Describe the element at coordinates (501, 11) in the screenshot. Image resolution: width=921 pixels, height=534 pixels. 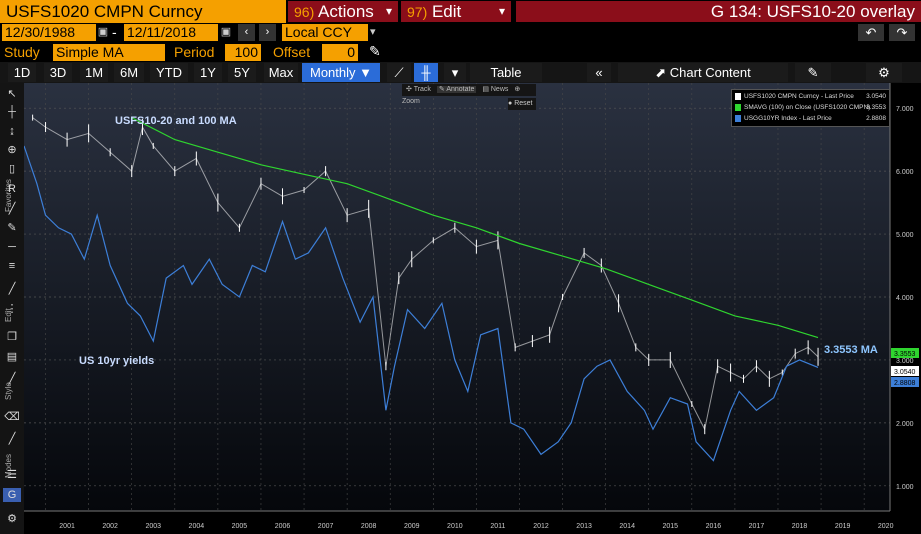
I see `edit-dropdown-icon: ▾` at that location.